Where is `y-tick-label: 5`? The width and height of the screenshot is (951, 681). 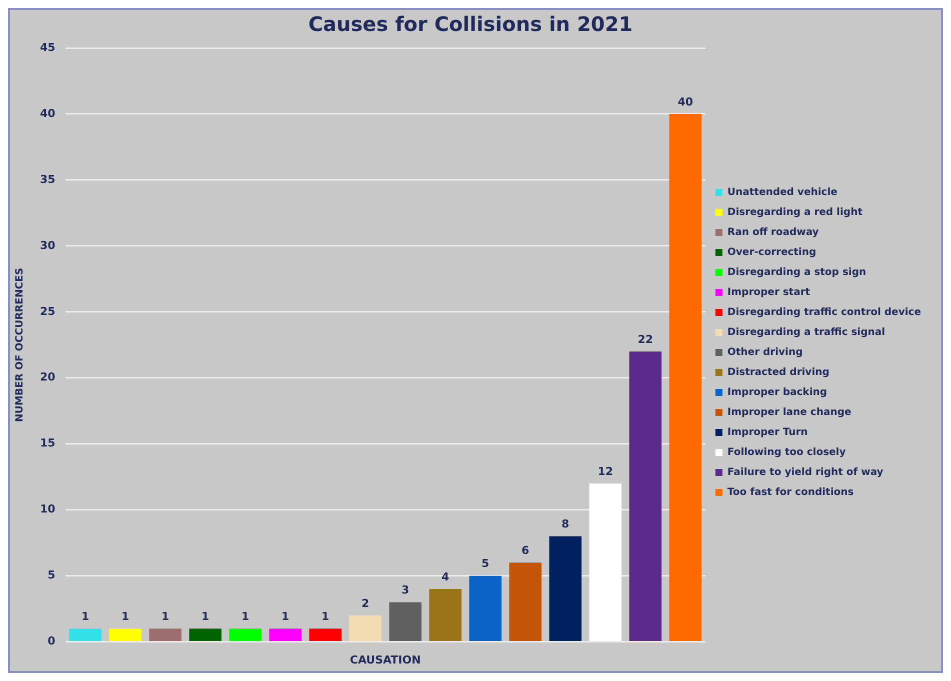 y-tick-label: 5 is located at coordinates (52, 575).